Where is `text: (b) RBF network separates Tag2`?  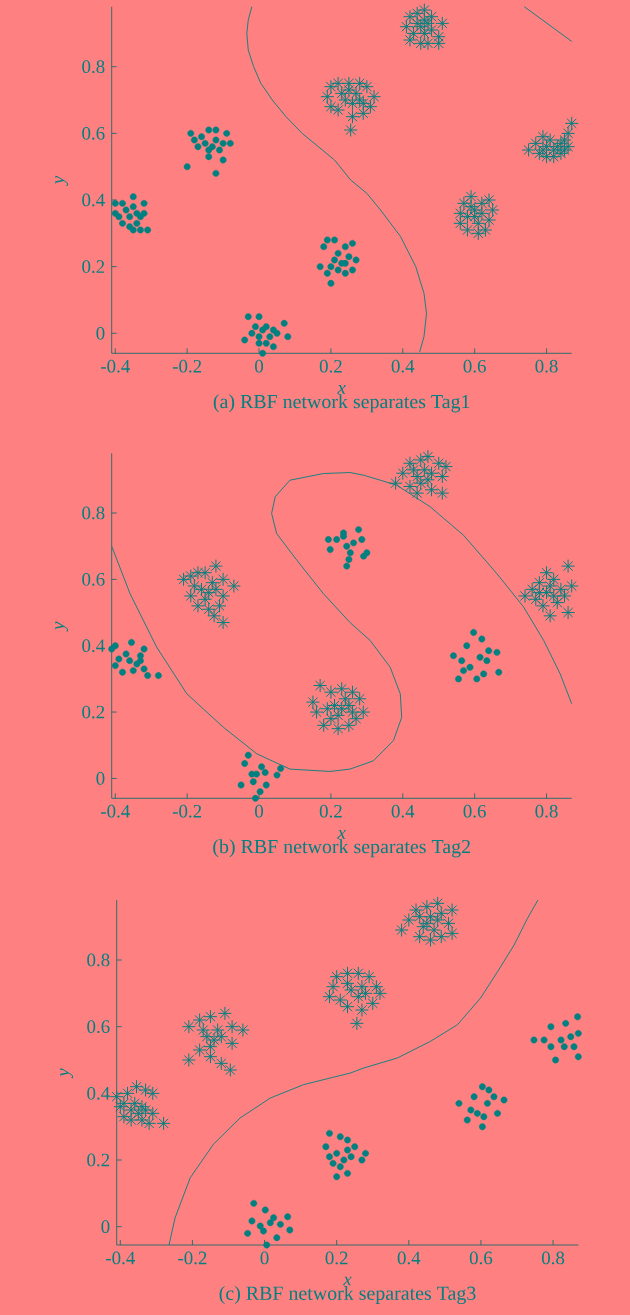
text: (b) RBF network separates Tag2 is located at coordinates (341, 848).